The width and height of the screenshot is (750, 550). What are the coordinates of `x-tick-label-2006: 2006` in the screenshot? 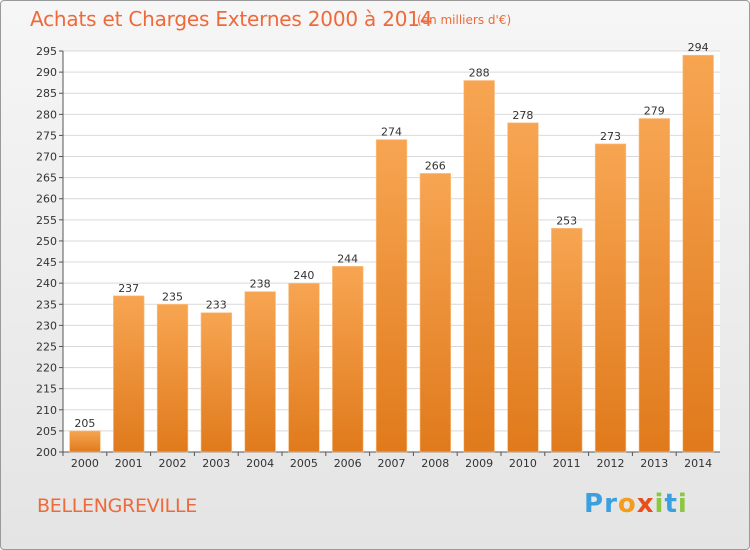 It's located at (348, 463).